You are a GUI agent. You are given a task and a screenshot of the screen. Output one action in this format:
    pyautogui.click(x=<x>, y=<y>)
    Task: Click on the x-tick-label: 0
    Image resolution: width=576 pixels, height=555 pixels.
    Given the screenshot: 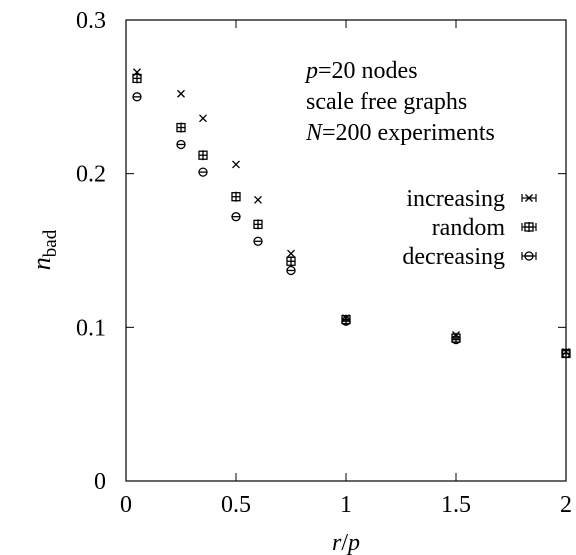 What is the action you would take?
    pyautogui.click(x=126, y=505)
    